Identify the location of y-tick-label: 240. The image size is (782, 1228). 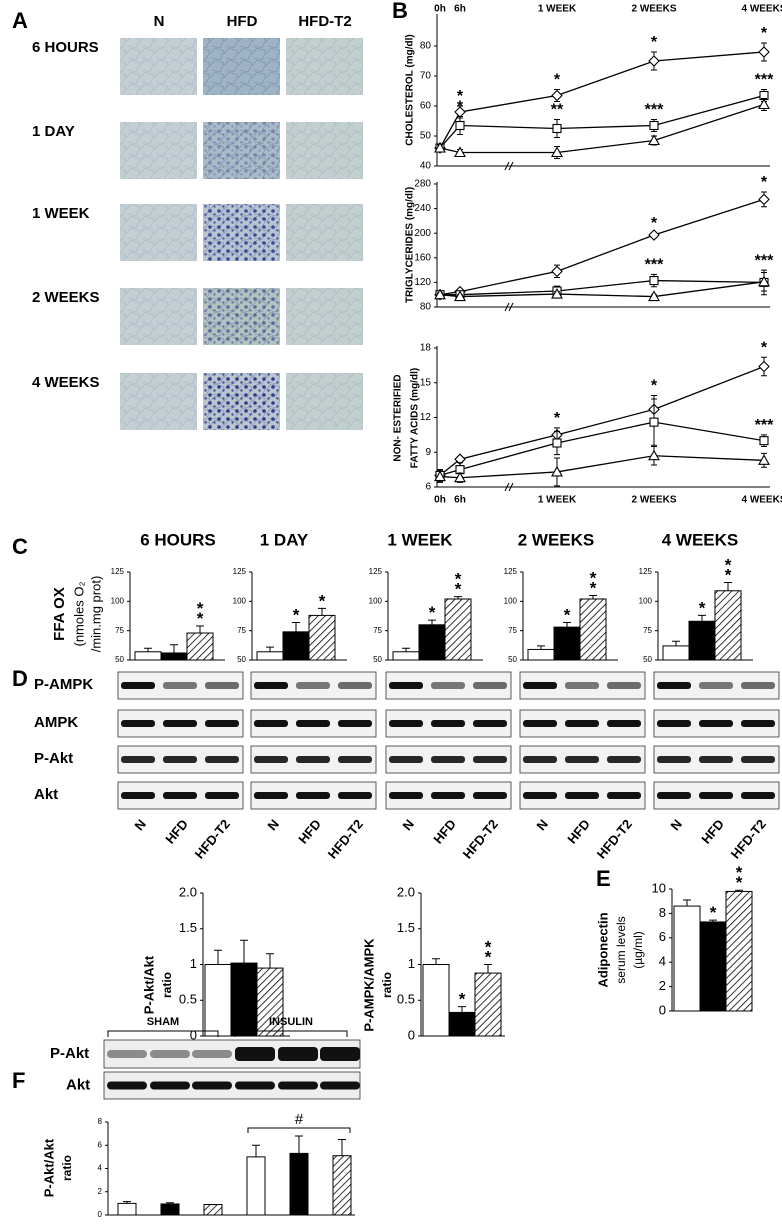
(422, 208).